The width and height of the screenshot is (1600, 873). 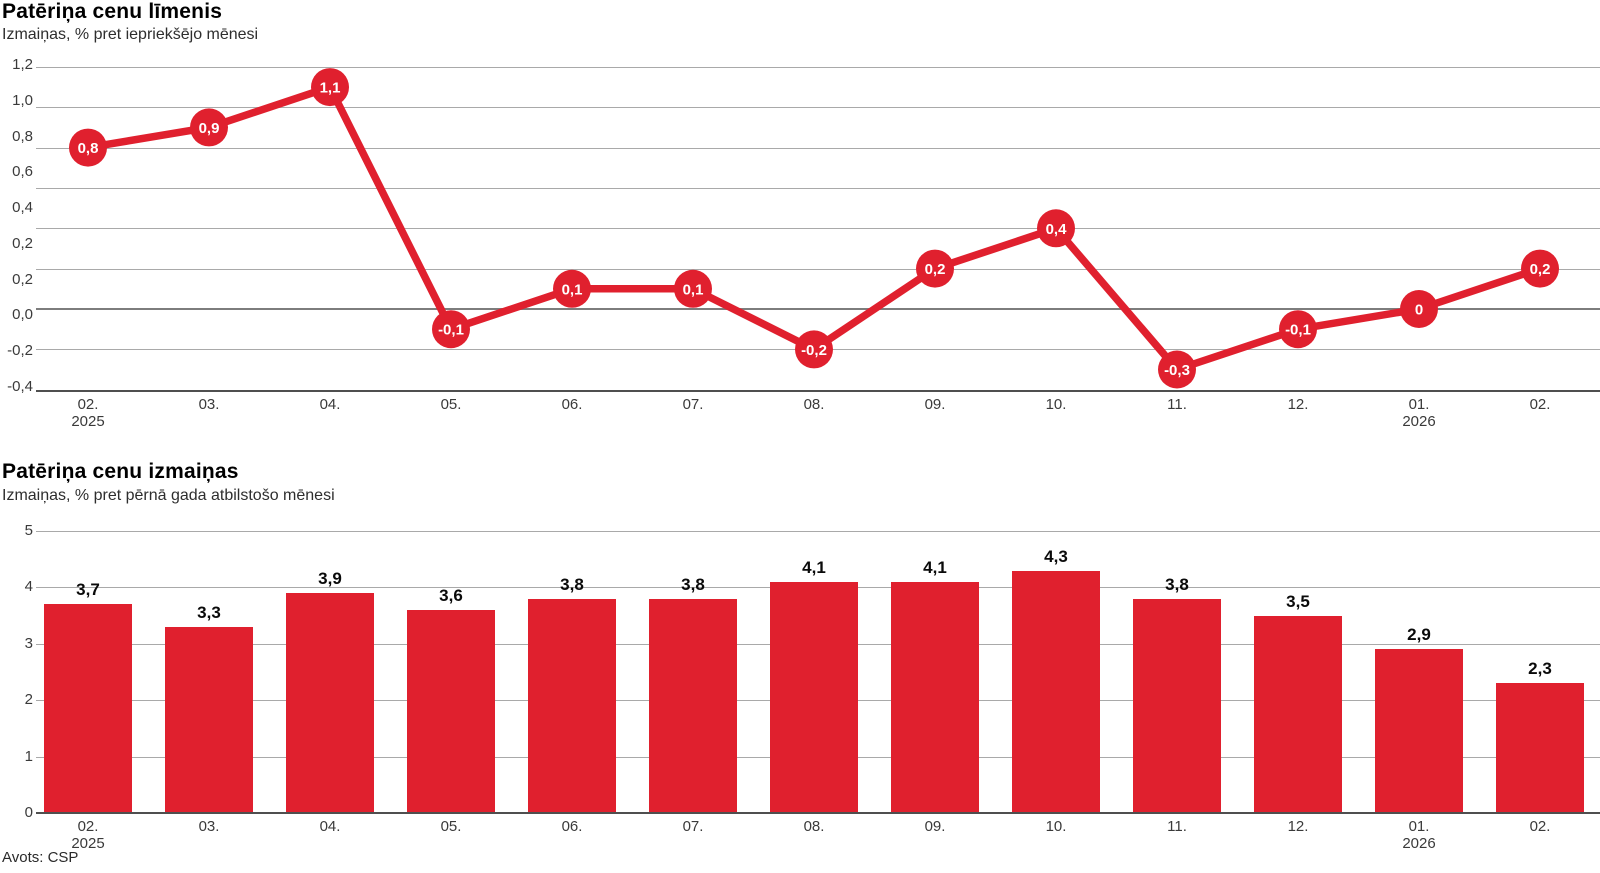 What do you see at coordinates (818, 813) in the screenshot?
I see `baseline` at bounding box center [818, 813].